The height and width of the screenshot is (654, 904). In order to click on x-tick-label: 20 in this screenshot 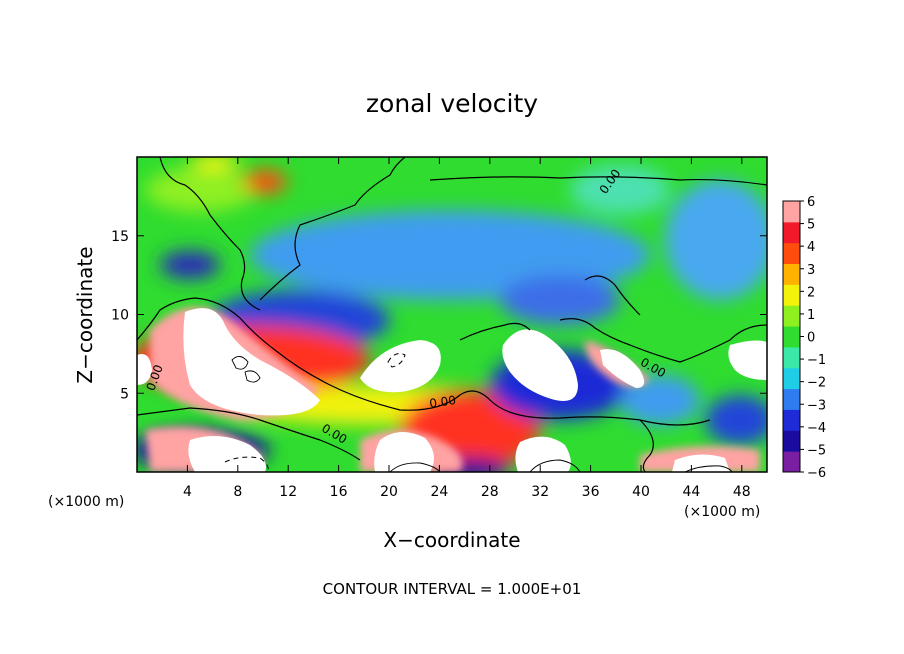, I will do `click(389, 492)`.